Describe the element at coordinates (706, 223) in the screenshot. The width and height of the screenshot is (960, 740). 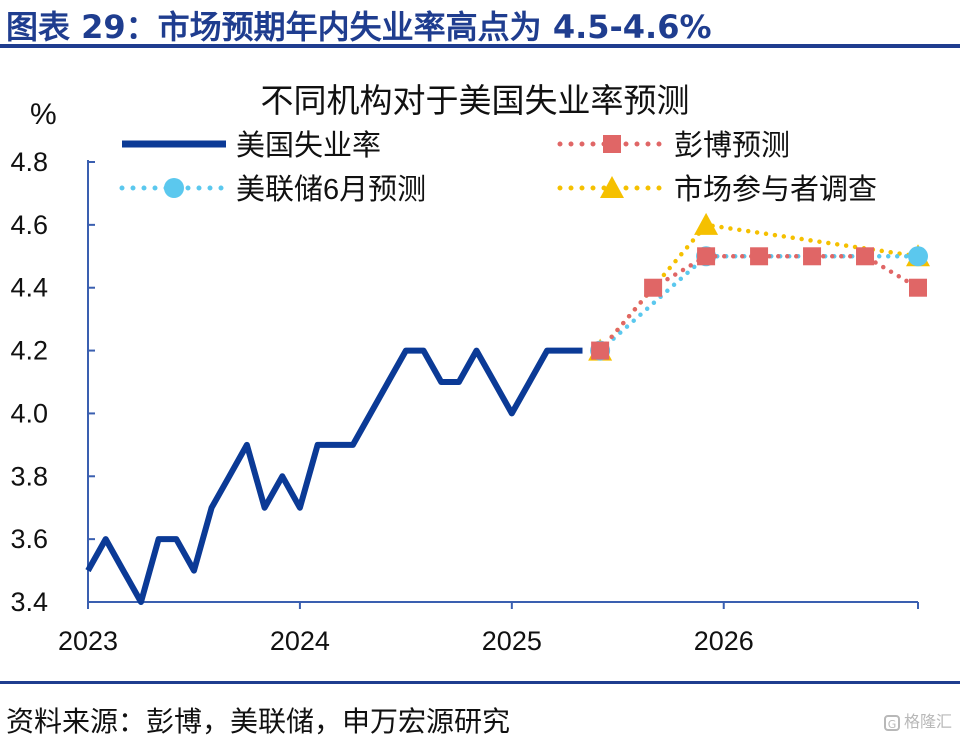
I see `series-3-marker` at that location.